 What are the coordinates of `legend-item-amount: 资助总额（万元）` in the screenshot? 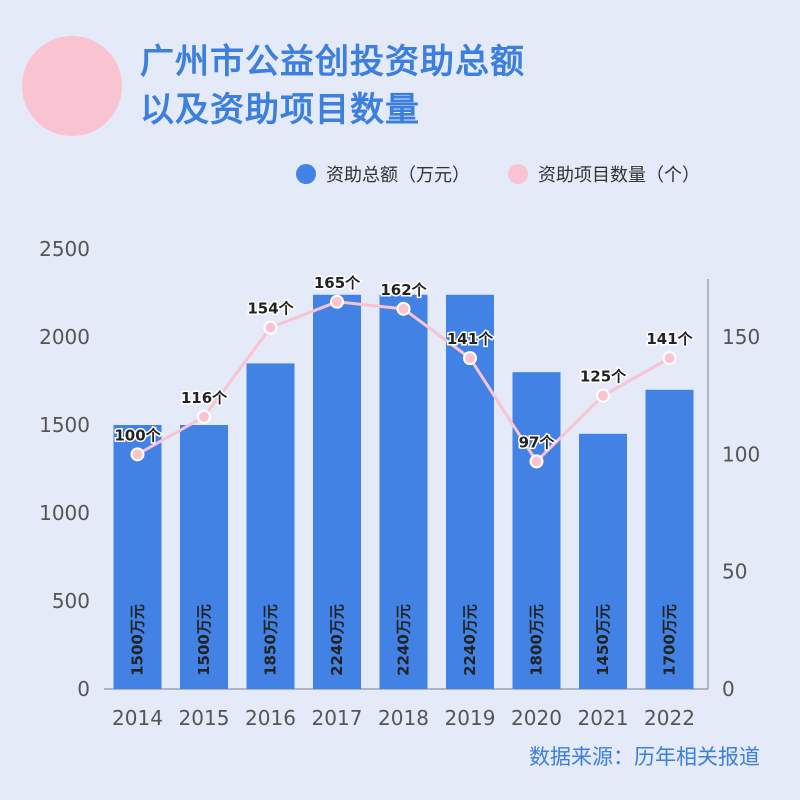 It's located at (383, 174).